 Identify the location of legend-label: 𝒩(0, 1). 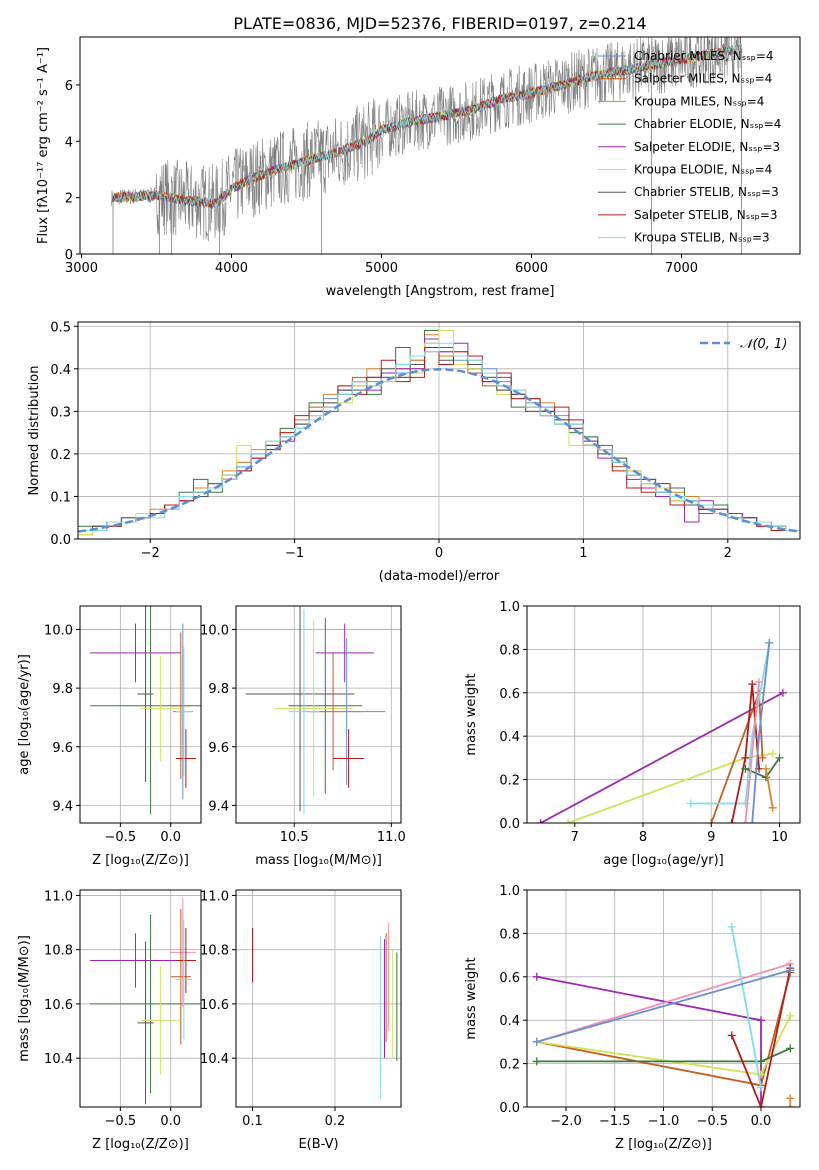
(763, 344).